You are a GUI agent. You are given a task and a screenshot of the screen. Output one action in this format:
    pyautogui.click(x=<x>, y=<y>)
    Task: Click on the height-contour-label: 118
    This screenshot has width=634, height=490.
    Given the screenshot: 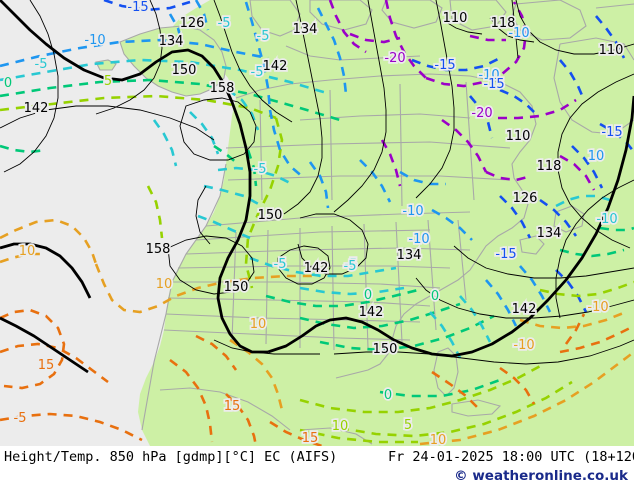 What is the action you would take?
    pyautogui.click(x=503, y=23)
    